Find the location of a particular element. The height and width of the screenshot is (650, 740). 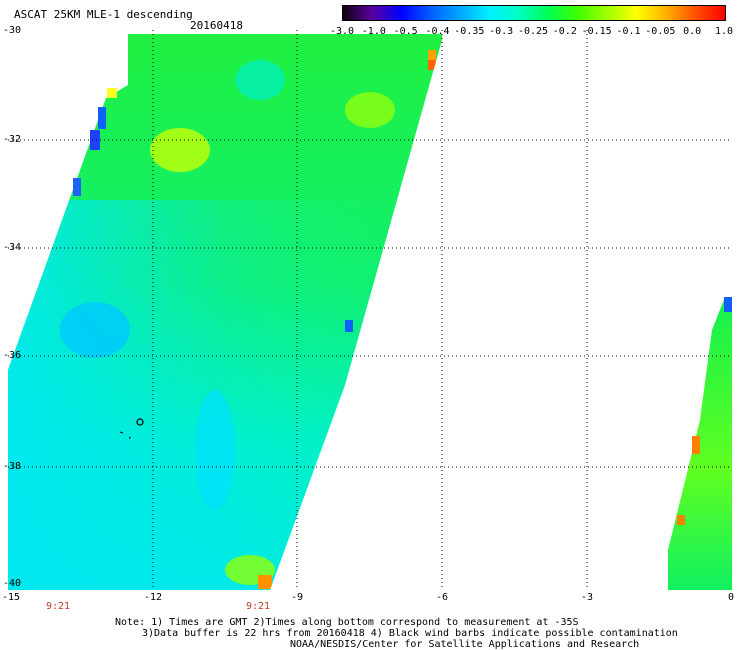

chart-title: ASCAT 25KM MLE-1 descending is located at coordinates (103, 14).